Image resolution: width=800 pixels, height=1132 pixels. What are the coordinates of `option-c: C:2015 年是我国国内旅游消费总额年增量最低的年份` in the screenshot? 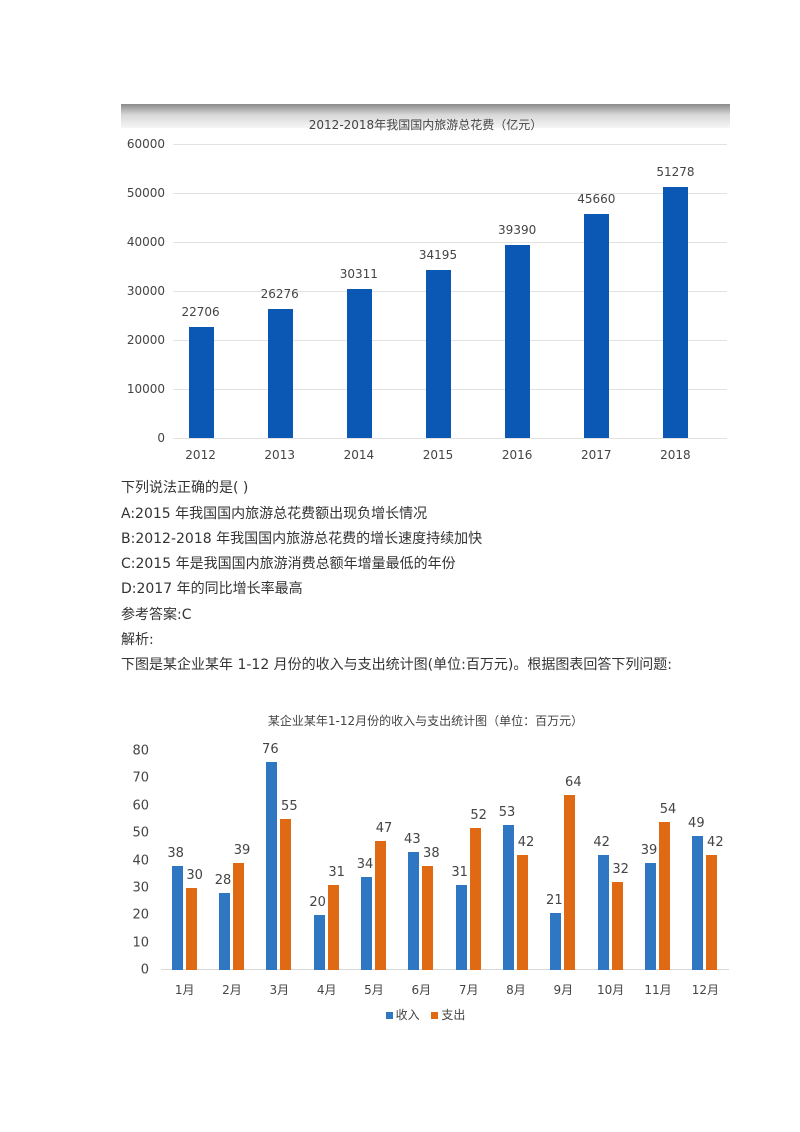 It's located at (288, 564).